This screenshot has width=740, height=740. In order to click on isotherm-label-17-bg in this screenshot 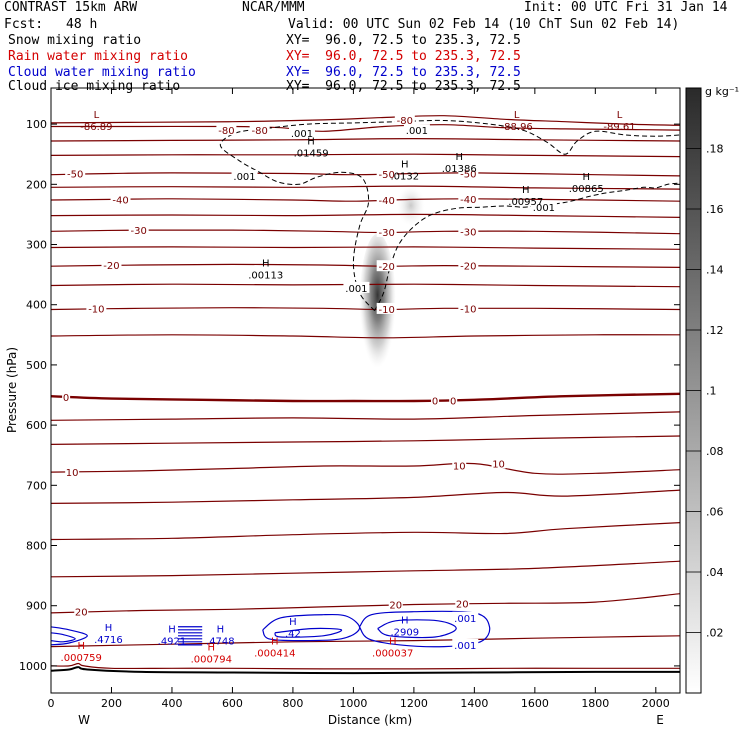, I will do `click(468, 308)`.